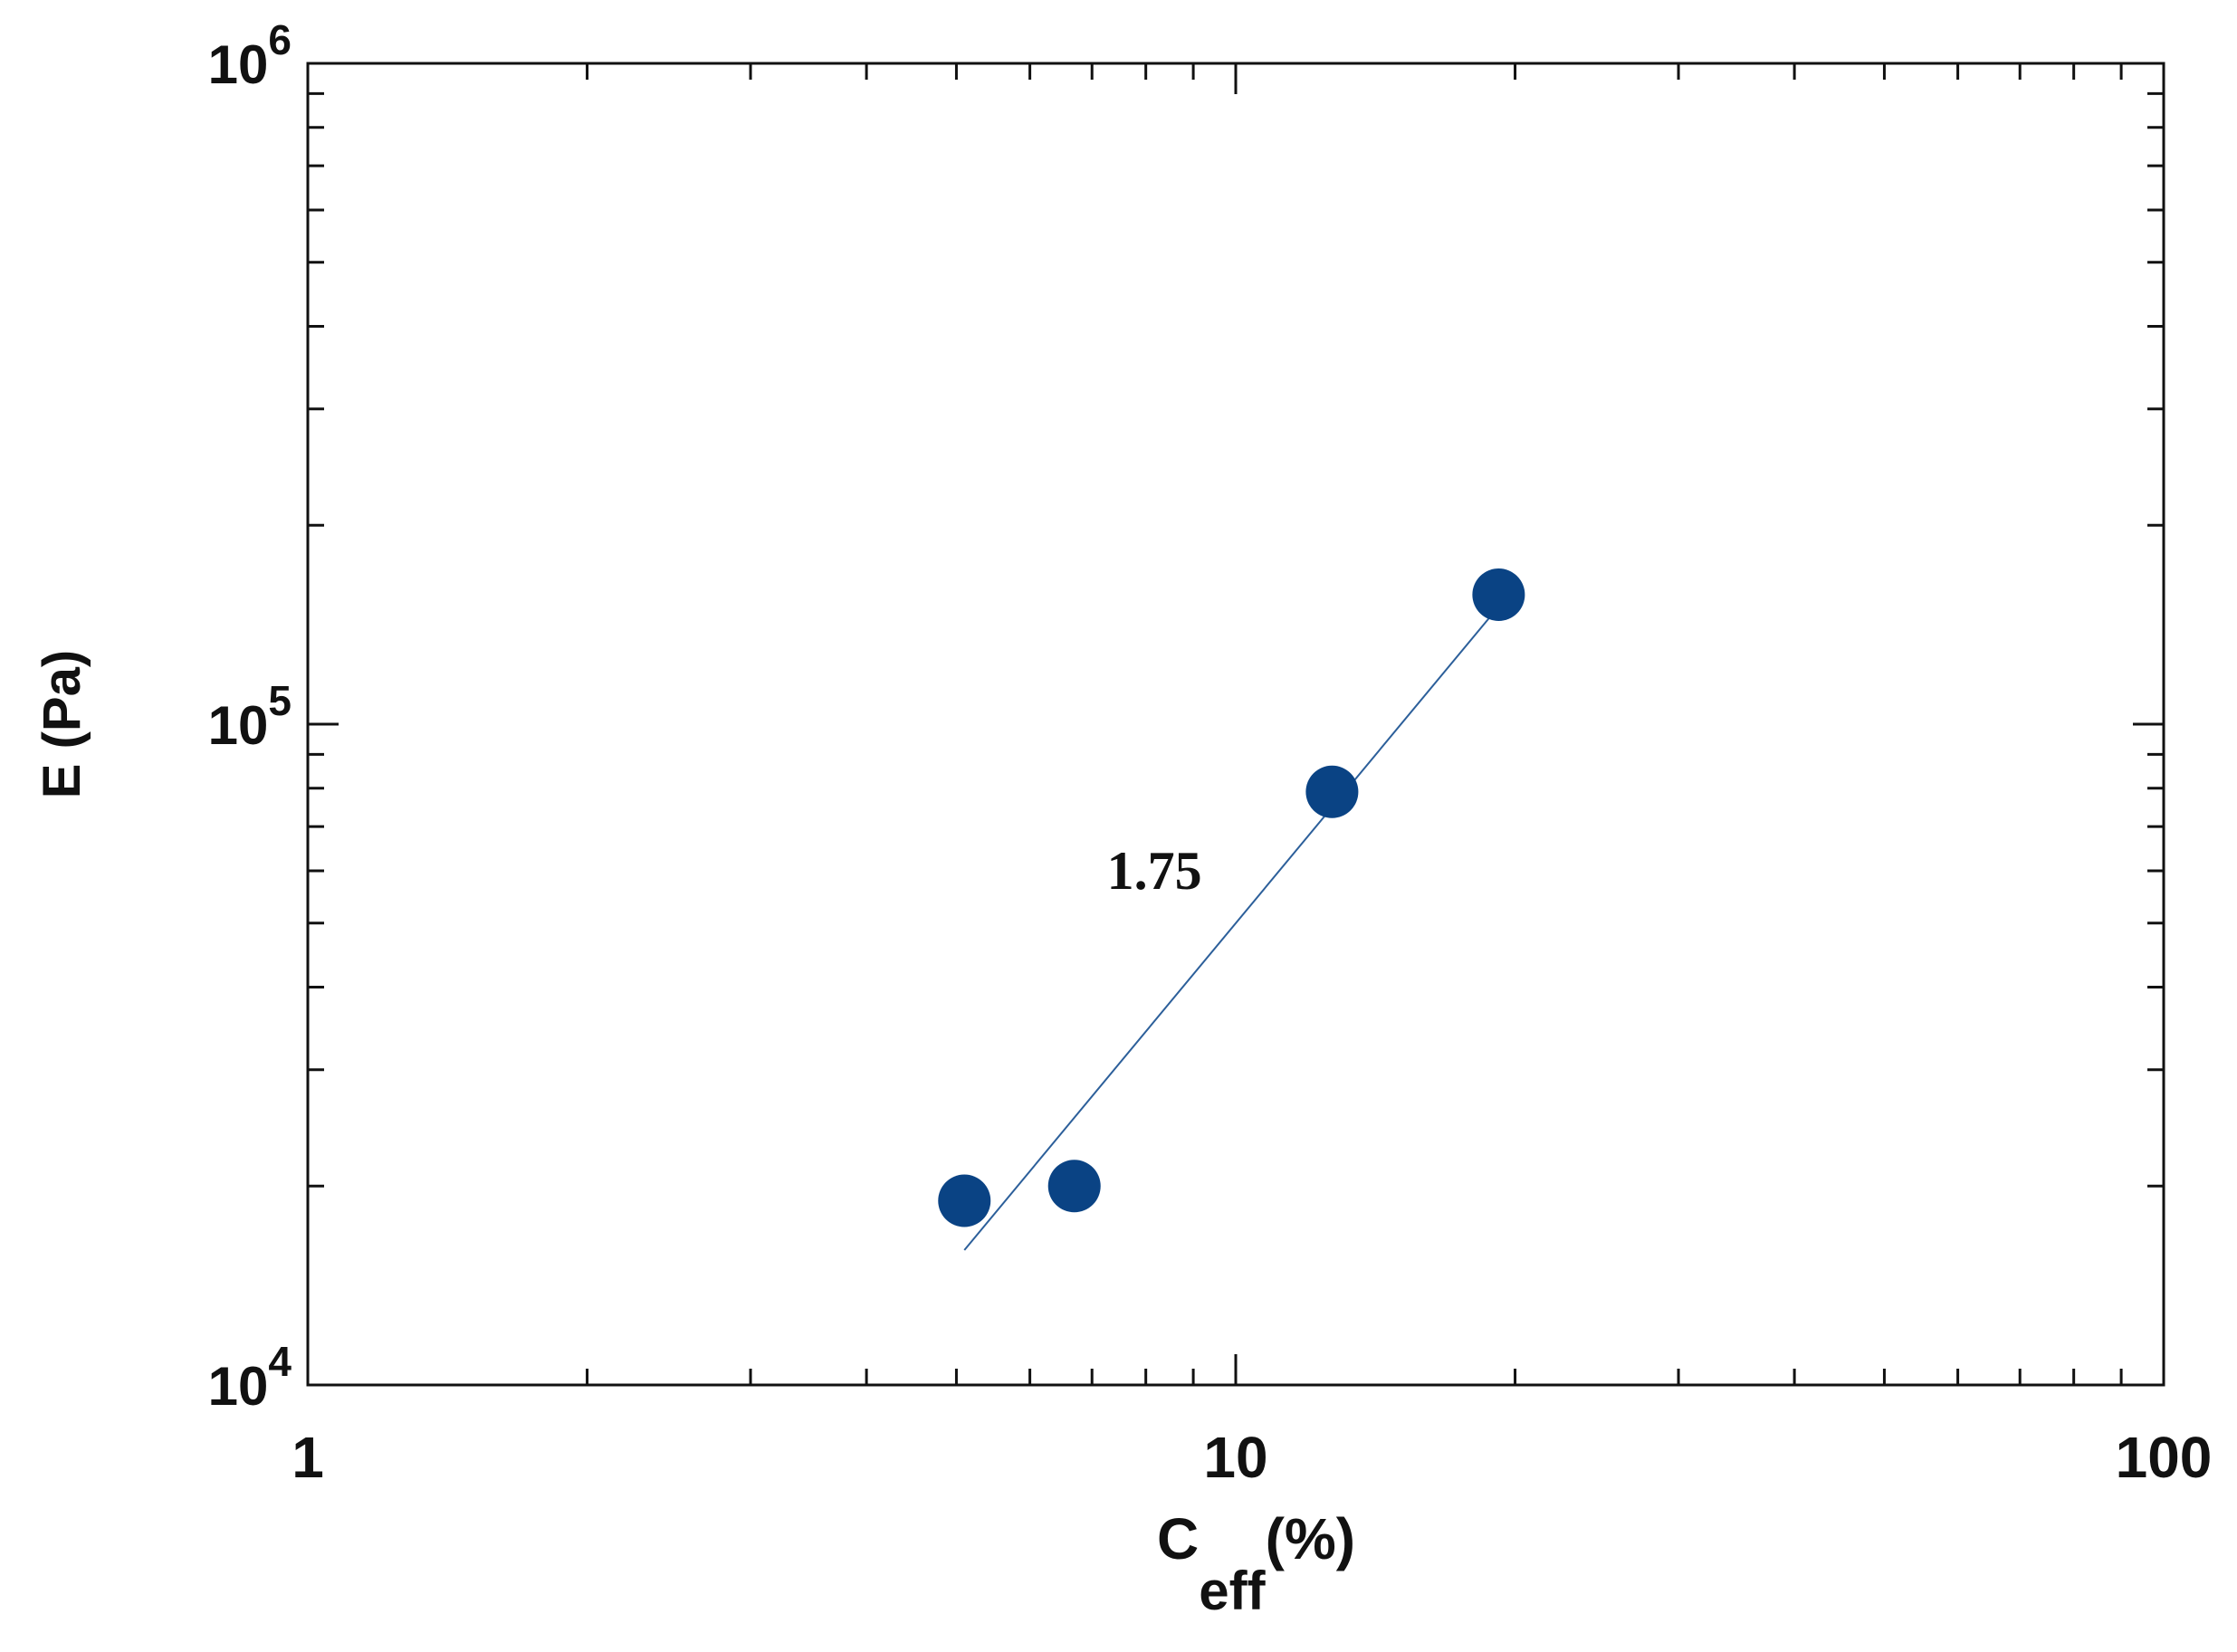  I want to click on x-axis-label-suffix: (%), so click(1311, 1538).